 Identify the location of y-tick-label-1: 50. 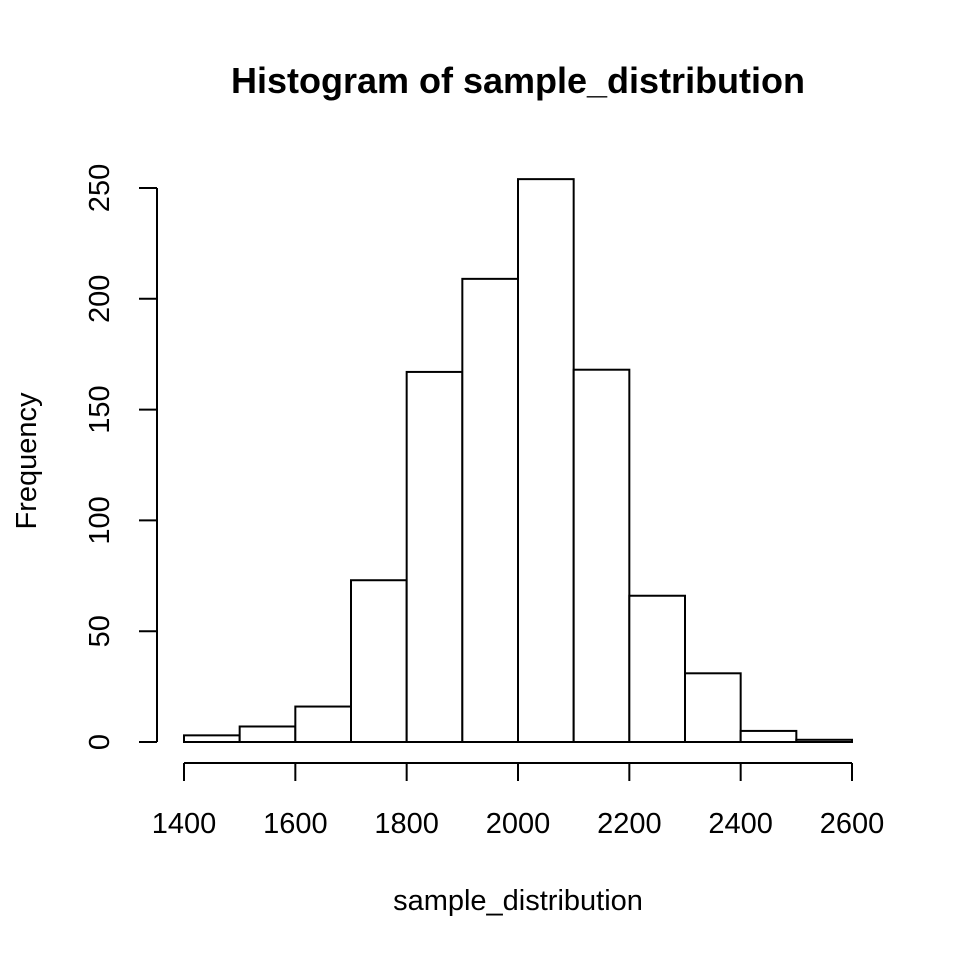
(100, 631).